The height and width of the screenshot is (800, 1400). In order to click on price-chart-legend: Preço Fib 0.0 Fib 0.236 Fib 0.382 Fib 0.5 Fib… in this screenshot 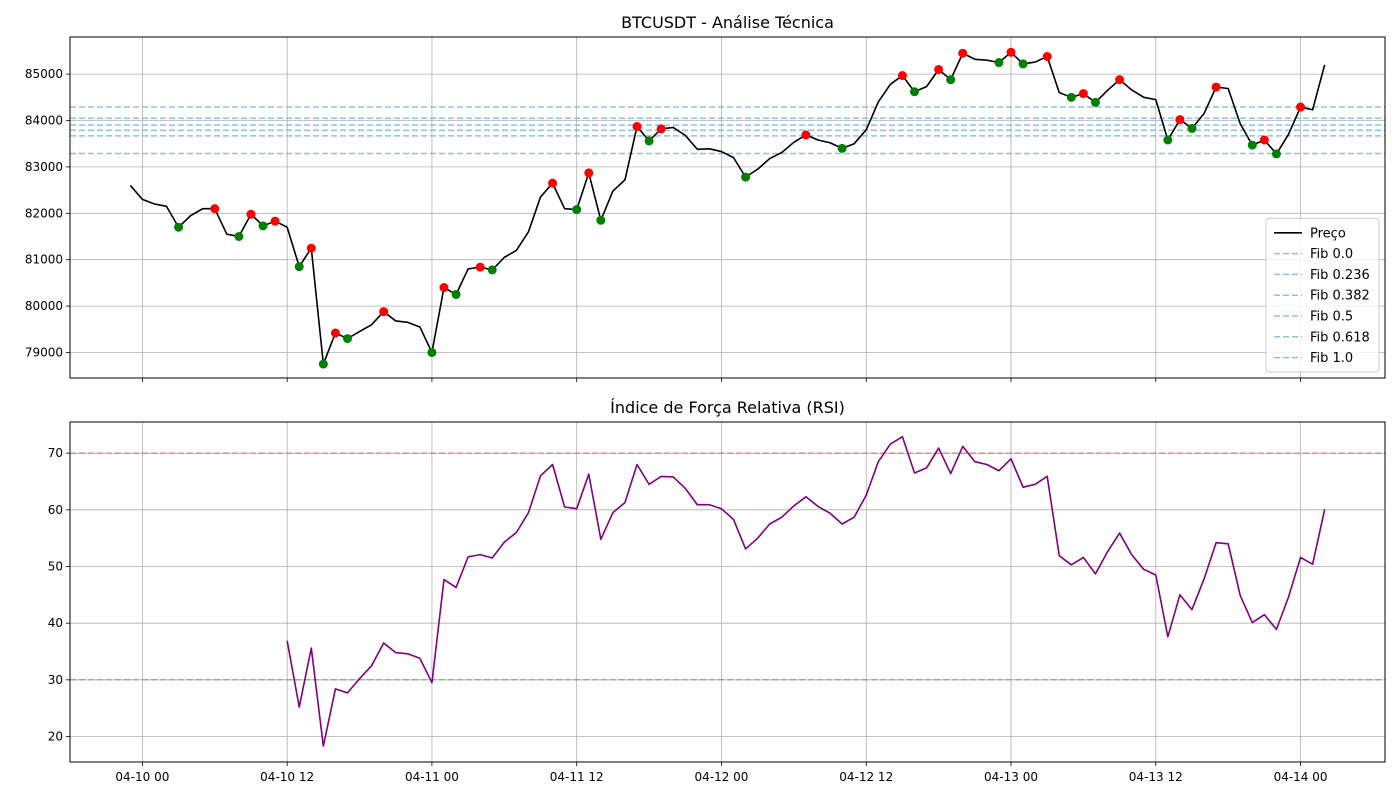, I will do `click(1322, 295)`.